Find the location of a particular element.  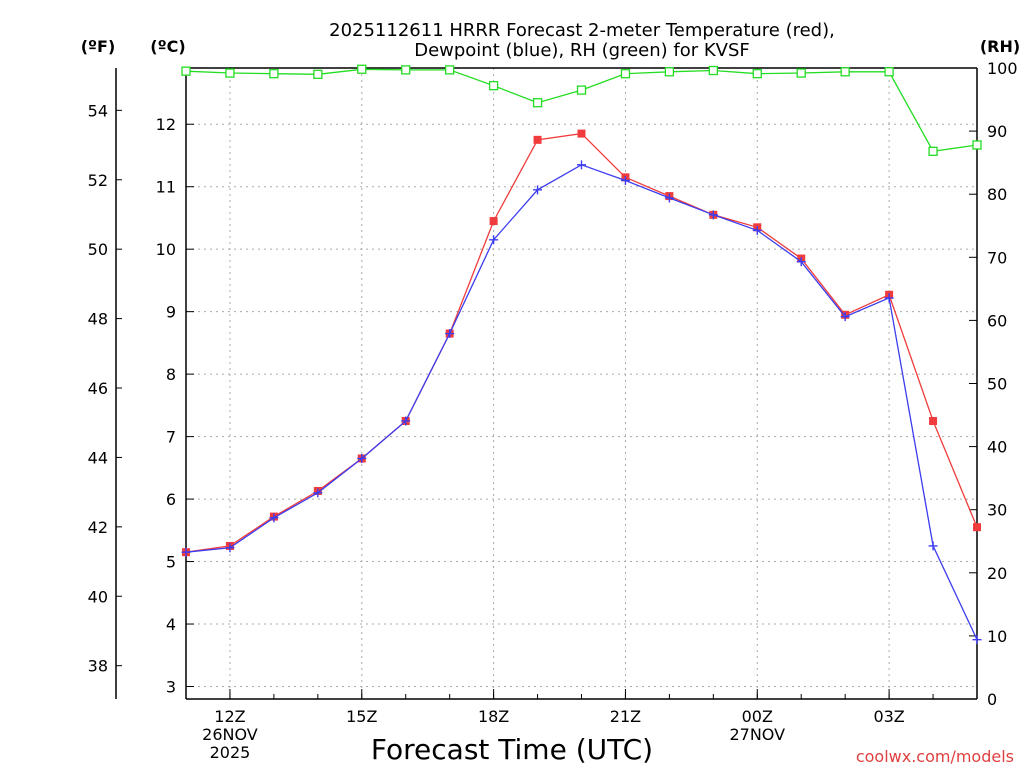

x-tick-label: 18Z is located at coordinates (493, 716).